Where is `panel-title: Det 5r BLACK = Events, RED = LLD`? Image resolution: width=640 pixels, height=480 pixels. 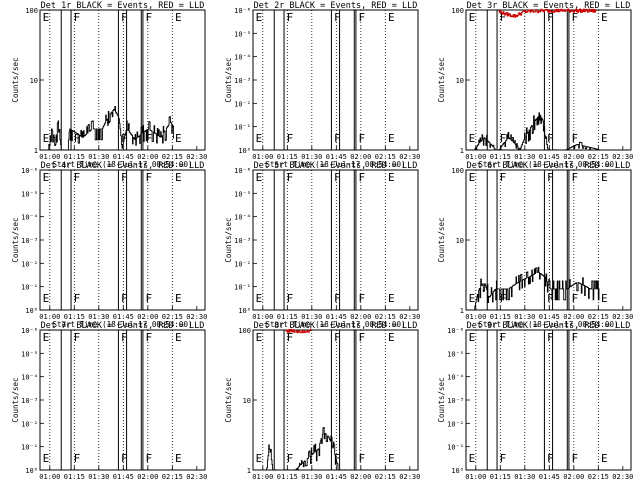
panel-title: Det 5r BLACK = Events, RED = LLD is located at coordinates (336, 166).